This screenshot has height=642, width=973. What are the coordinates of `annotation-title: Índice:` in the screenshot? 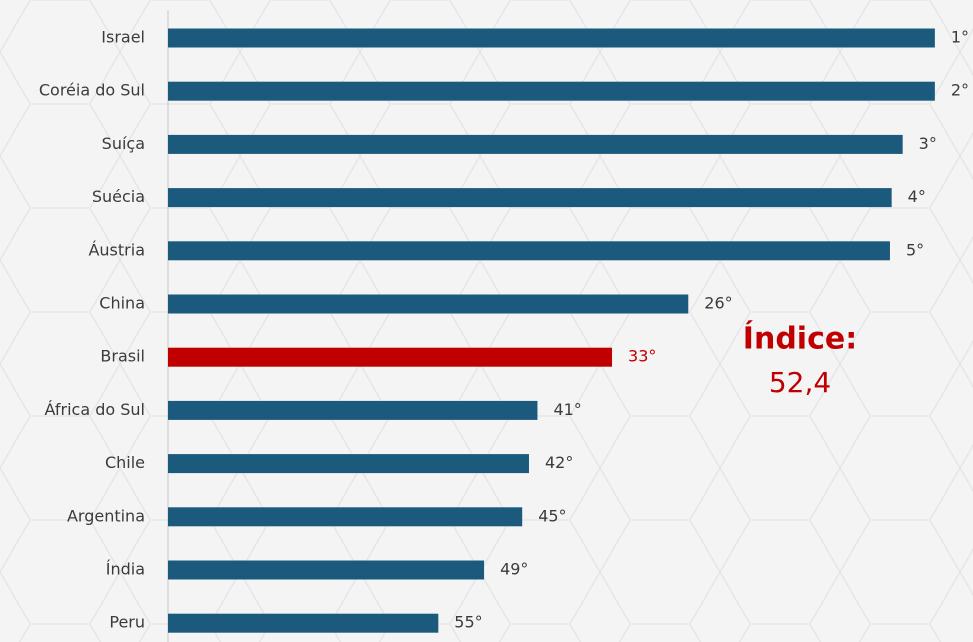 It's located at (800, 339).